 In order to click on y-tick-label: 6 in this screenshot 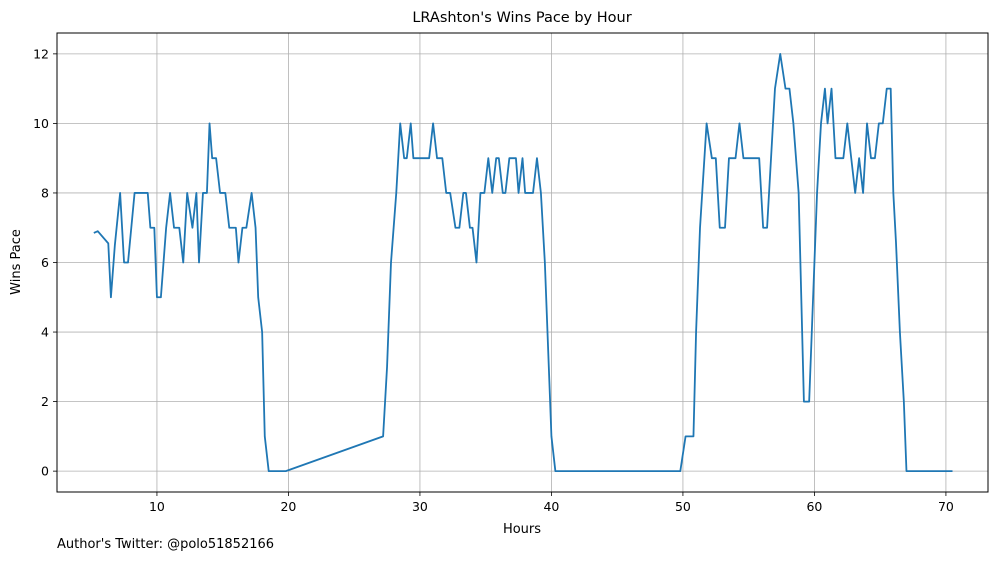, I will do `click(45, 262)`.